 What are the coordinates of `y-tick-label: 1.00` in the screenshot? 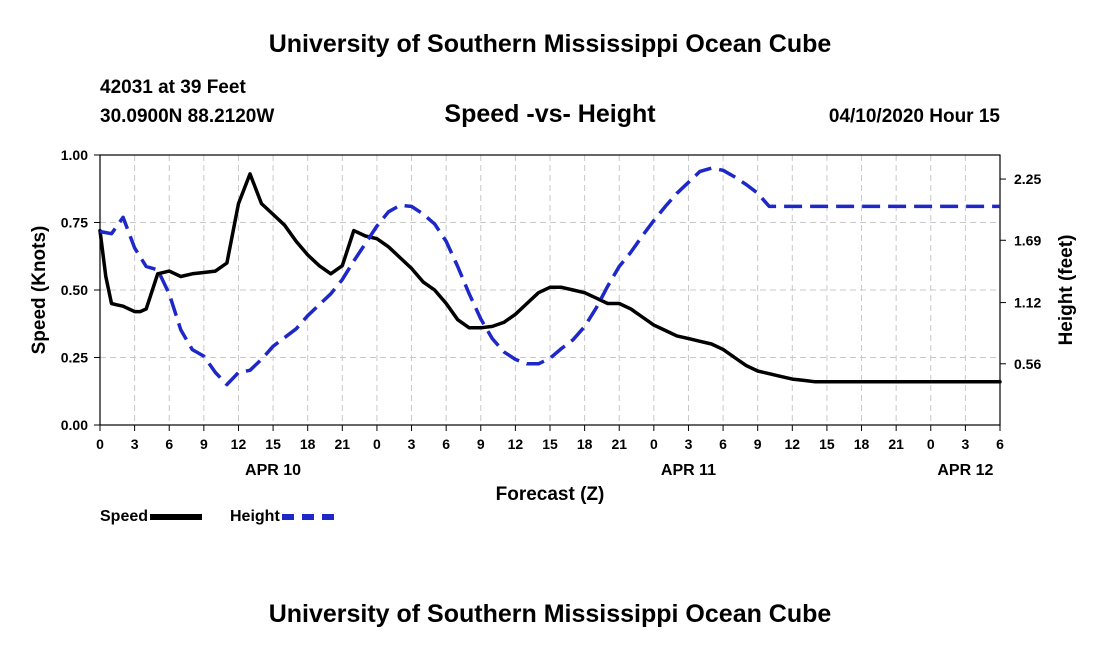 It's located at (74, 155).